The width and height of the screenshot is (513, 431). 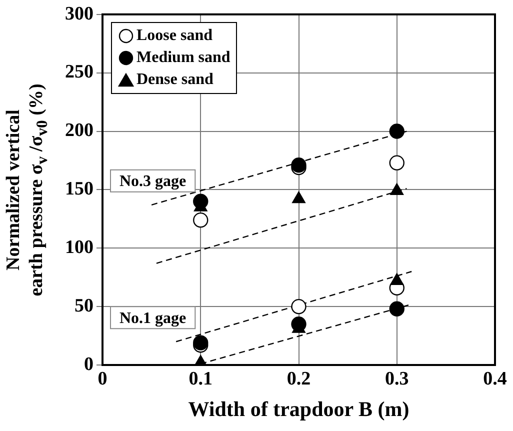 What do you see at coordinates (298, 379) in the screenshot?
I see `x-tick-label: 0.2` at bounding box center [298, 379].